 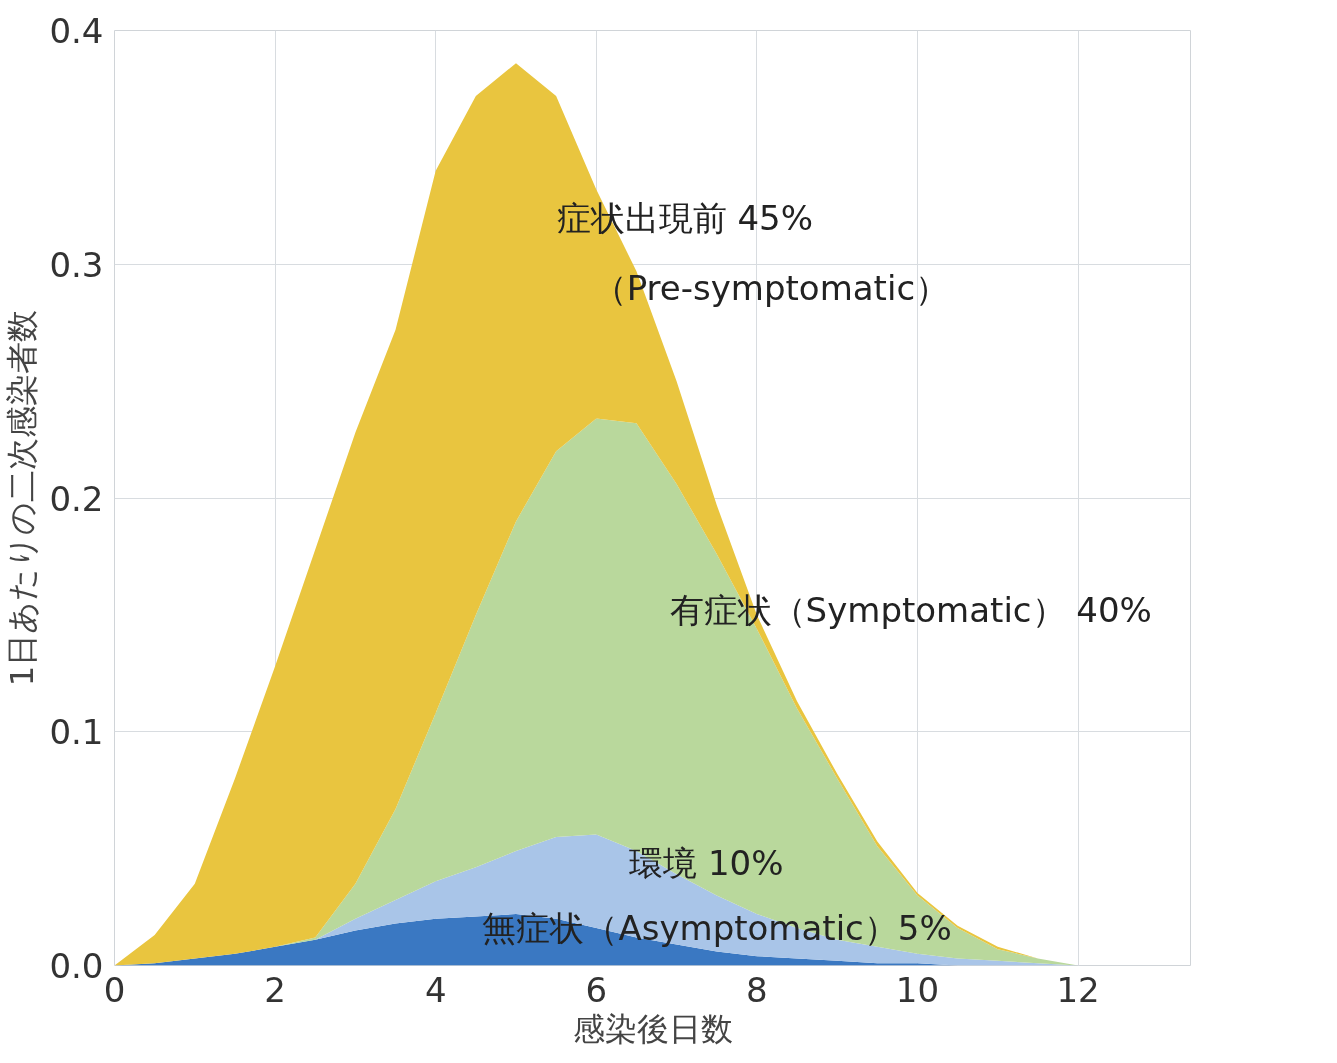 I want to click on x-tick-label: 6, so click(x=596, y=989).